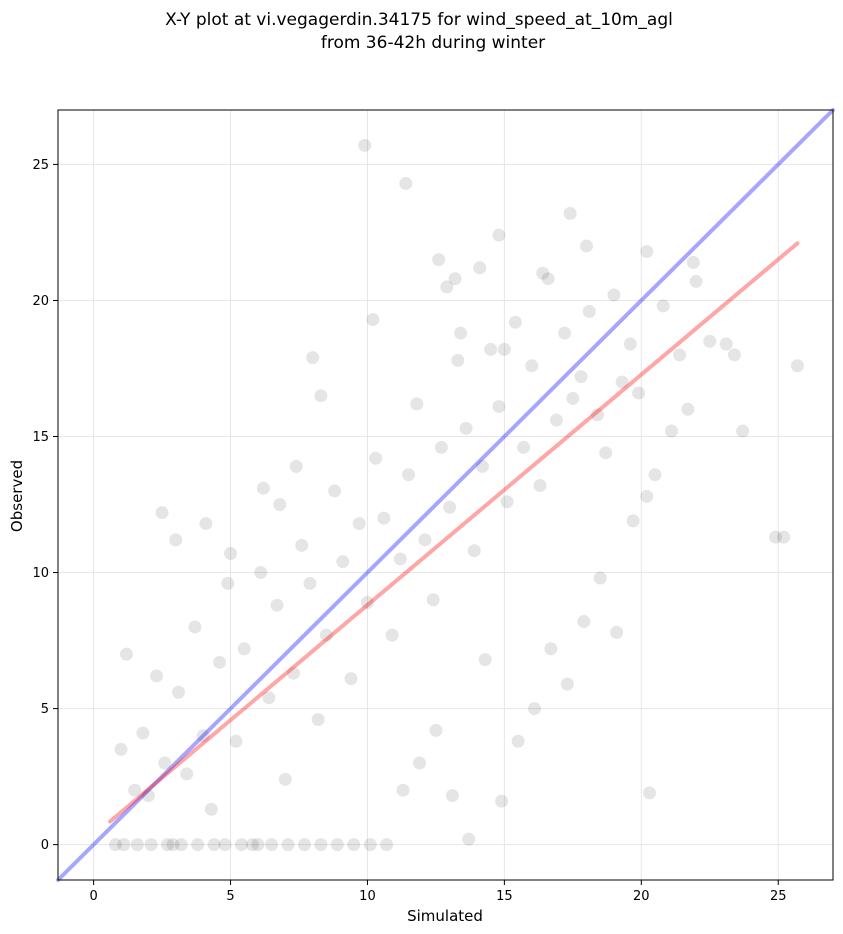 The width and height of the screenshot is (843, 934). Describe the element at coordinates (40, 301) in the screenshot. I see `y-tick-label: 20` at that location.